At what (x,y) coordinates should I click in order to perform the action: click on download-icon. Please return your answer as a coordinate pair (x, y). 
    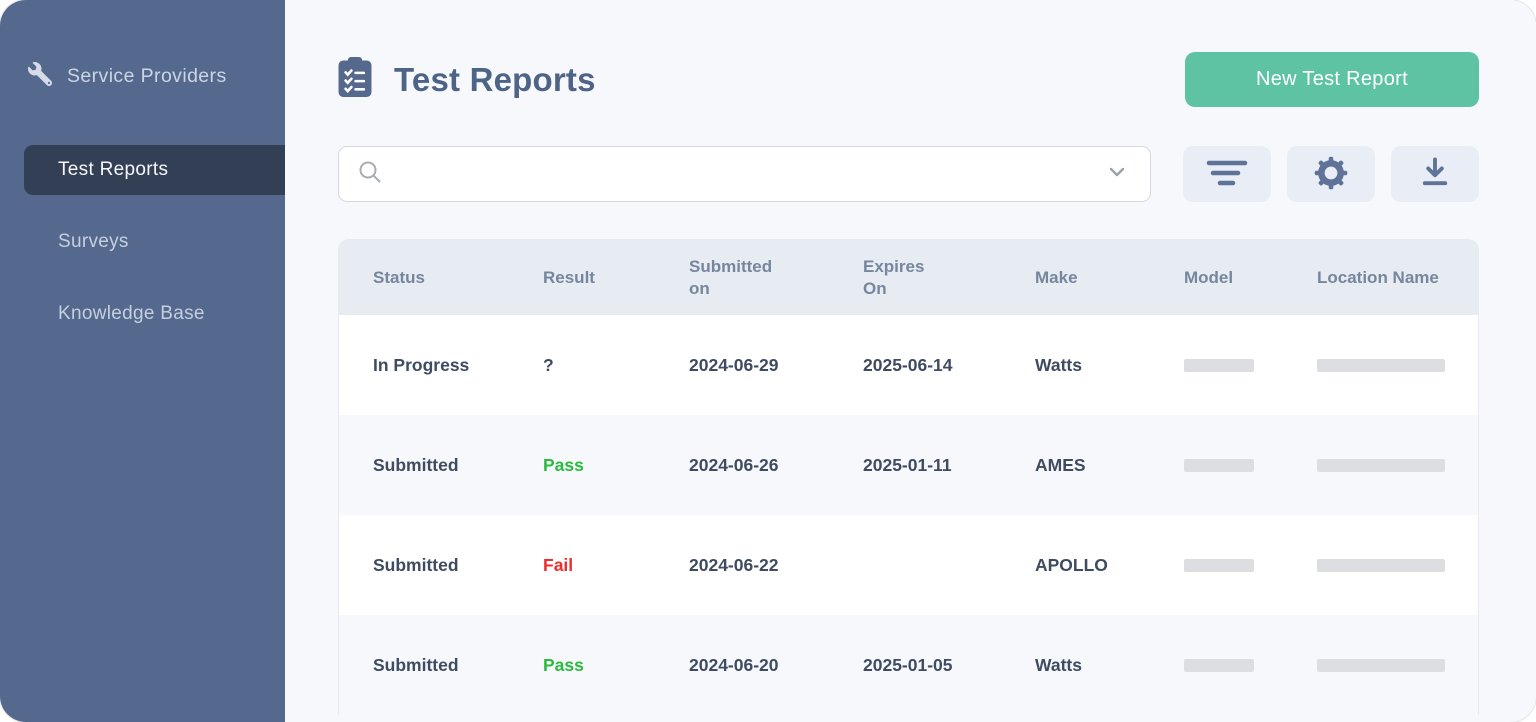
    Looking at the image, I should click on (1435, 174).